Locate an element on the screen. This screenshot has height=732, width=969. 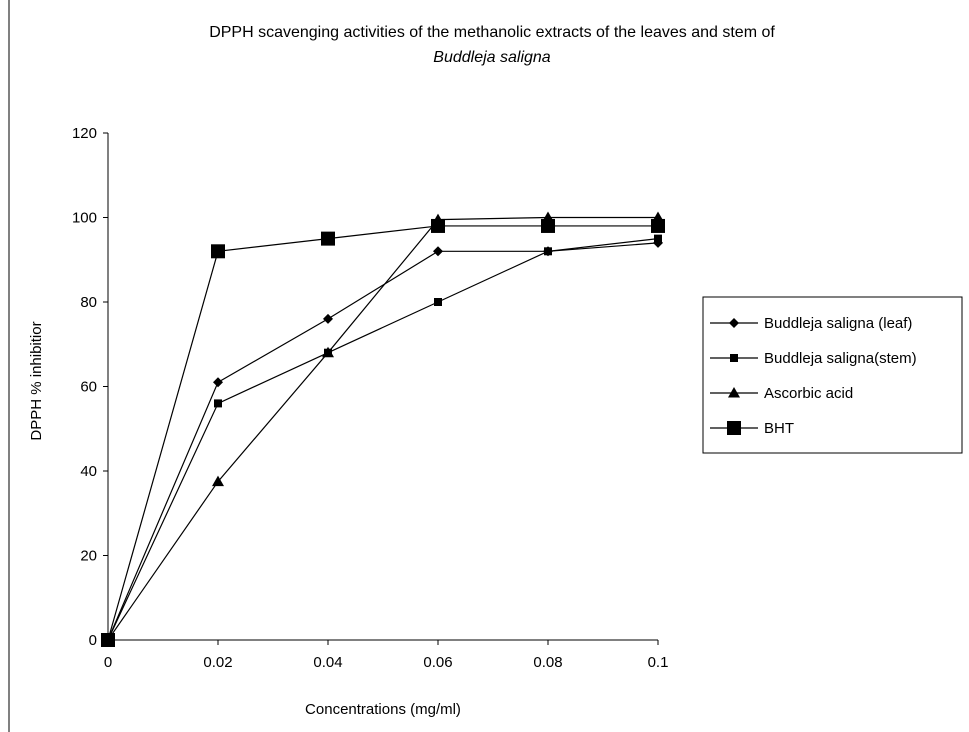
x-tick-label: 0.1 is located at coordinates (658, 662).